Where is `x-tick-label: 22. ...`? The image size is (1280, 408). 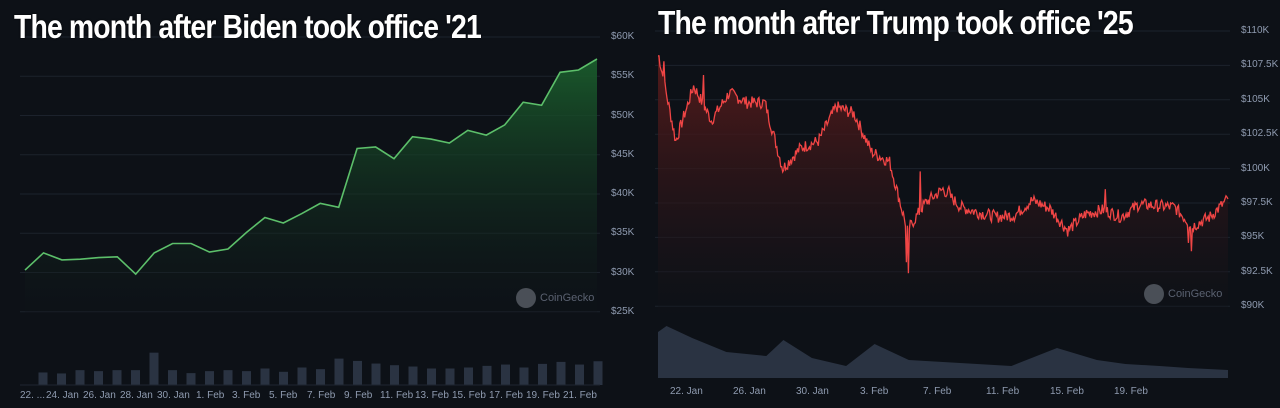 x-tick-label: 22. ... is located at coordinates (33, 395).